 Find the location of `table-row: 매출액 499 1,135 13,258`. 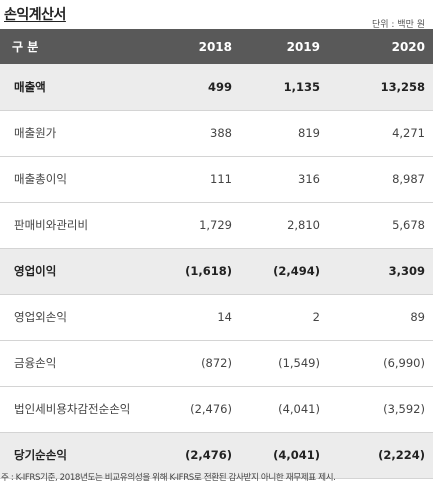

table-row: 매출액 499 1,135 13,258 is located at coordinates (216, 87).